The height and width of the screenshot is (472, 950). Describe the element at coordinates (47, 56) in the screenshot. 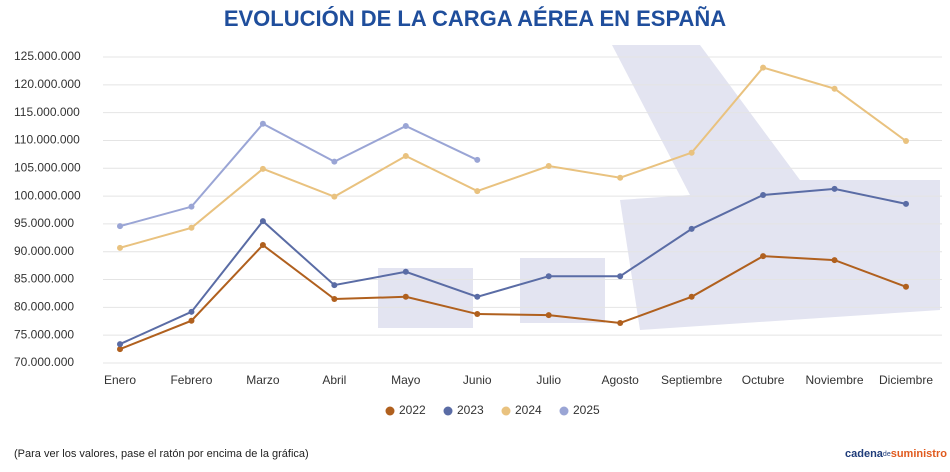

I see `y-tick-label: 125.000.000` at that location.